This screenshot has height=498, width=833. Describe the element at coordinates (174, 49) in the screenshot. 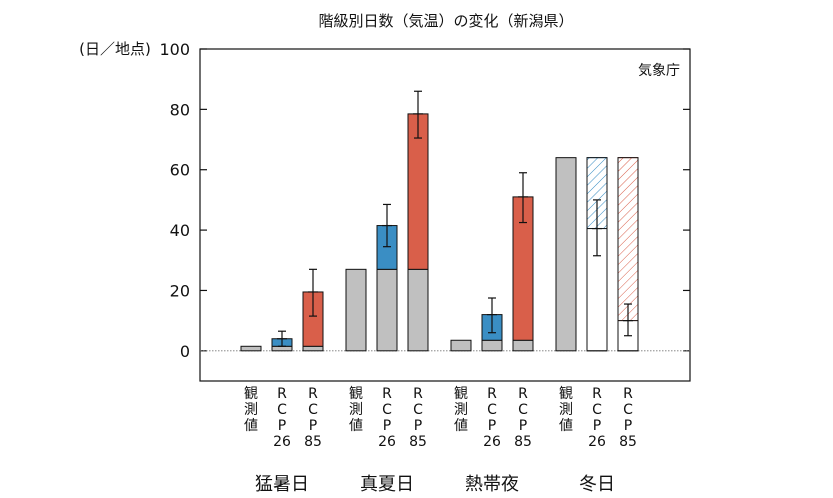

I see `y-tick-label: 100` at that location.